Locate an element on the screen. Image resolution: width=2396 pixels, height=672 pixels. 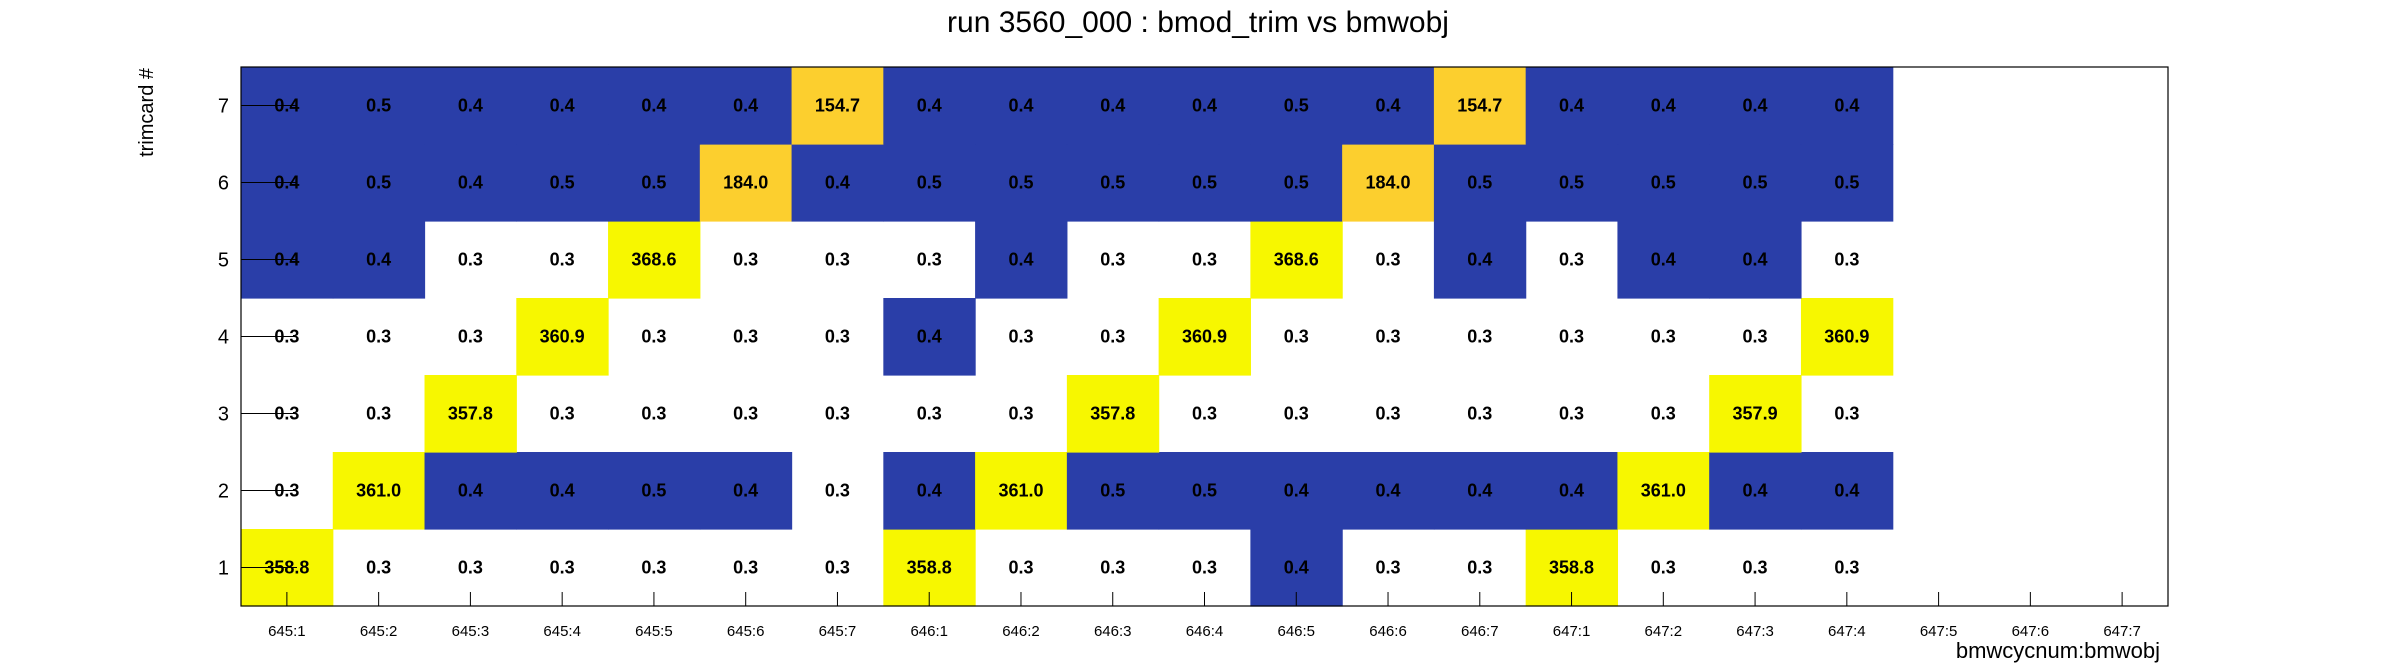
x-tick-label: 647:1 is located at coordinates (1572, 631).